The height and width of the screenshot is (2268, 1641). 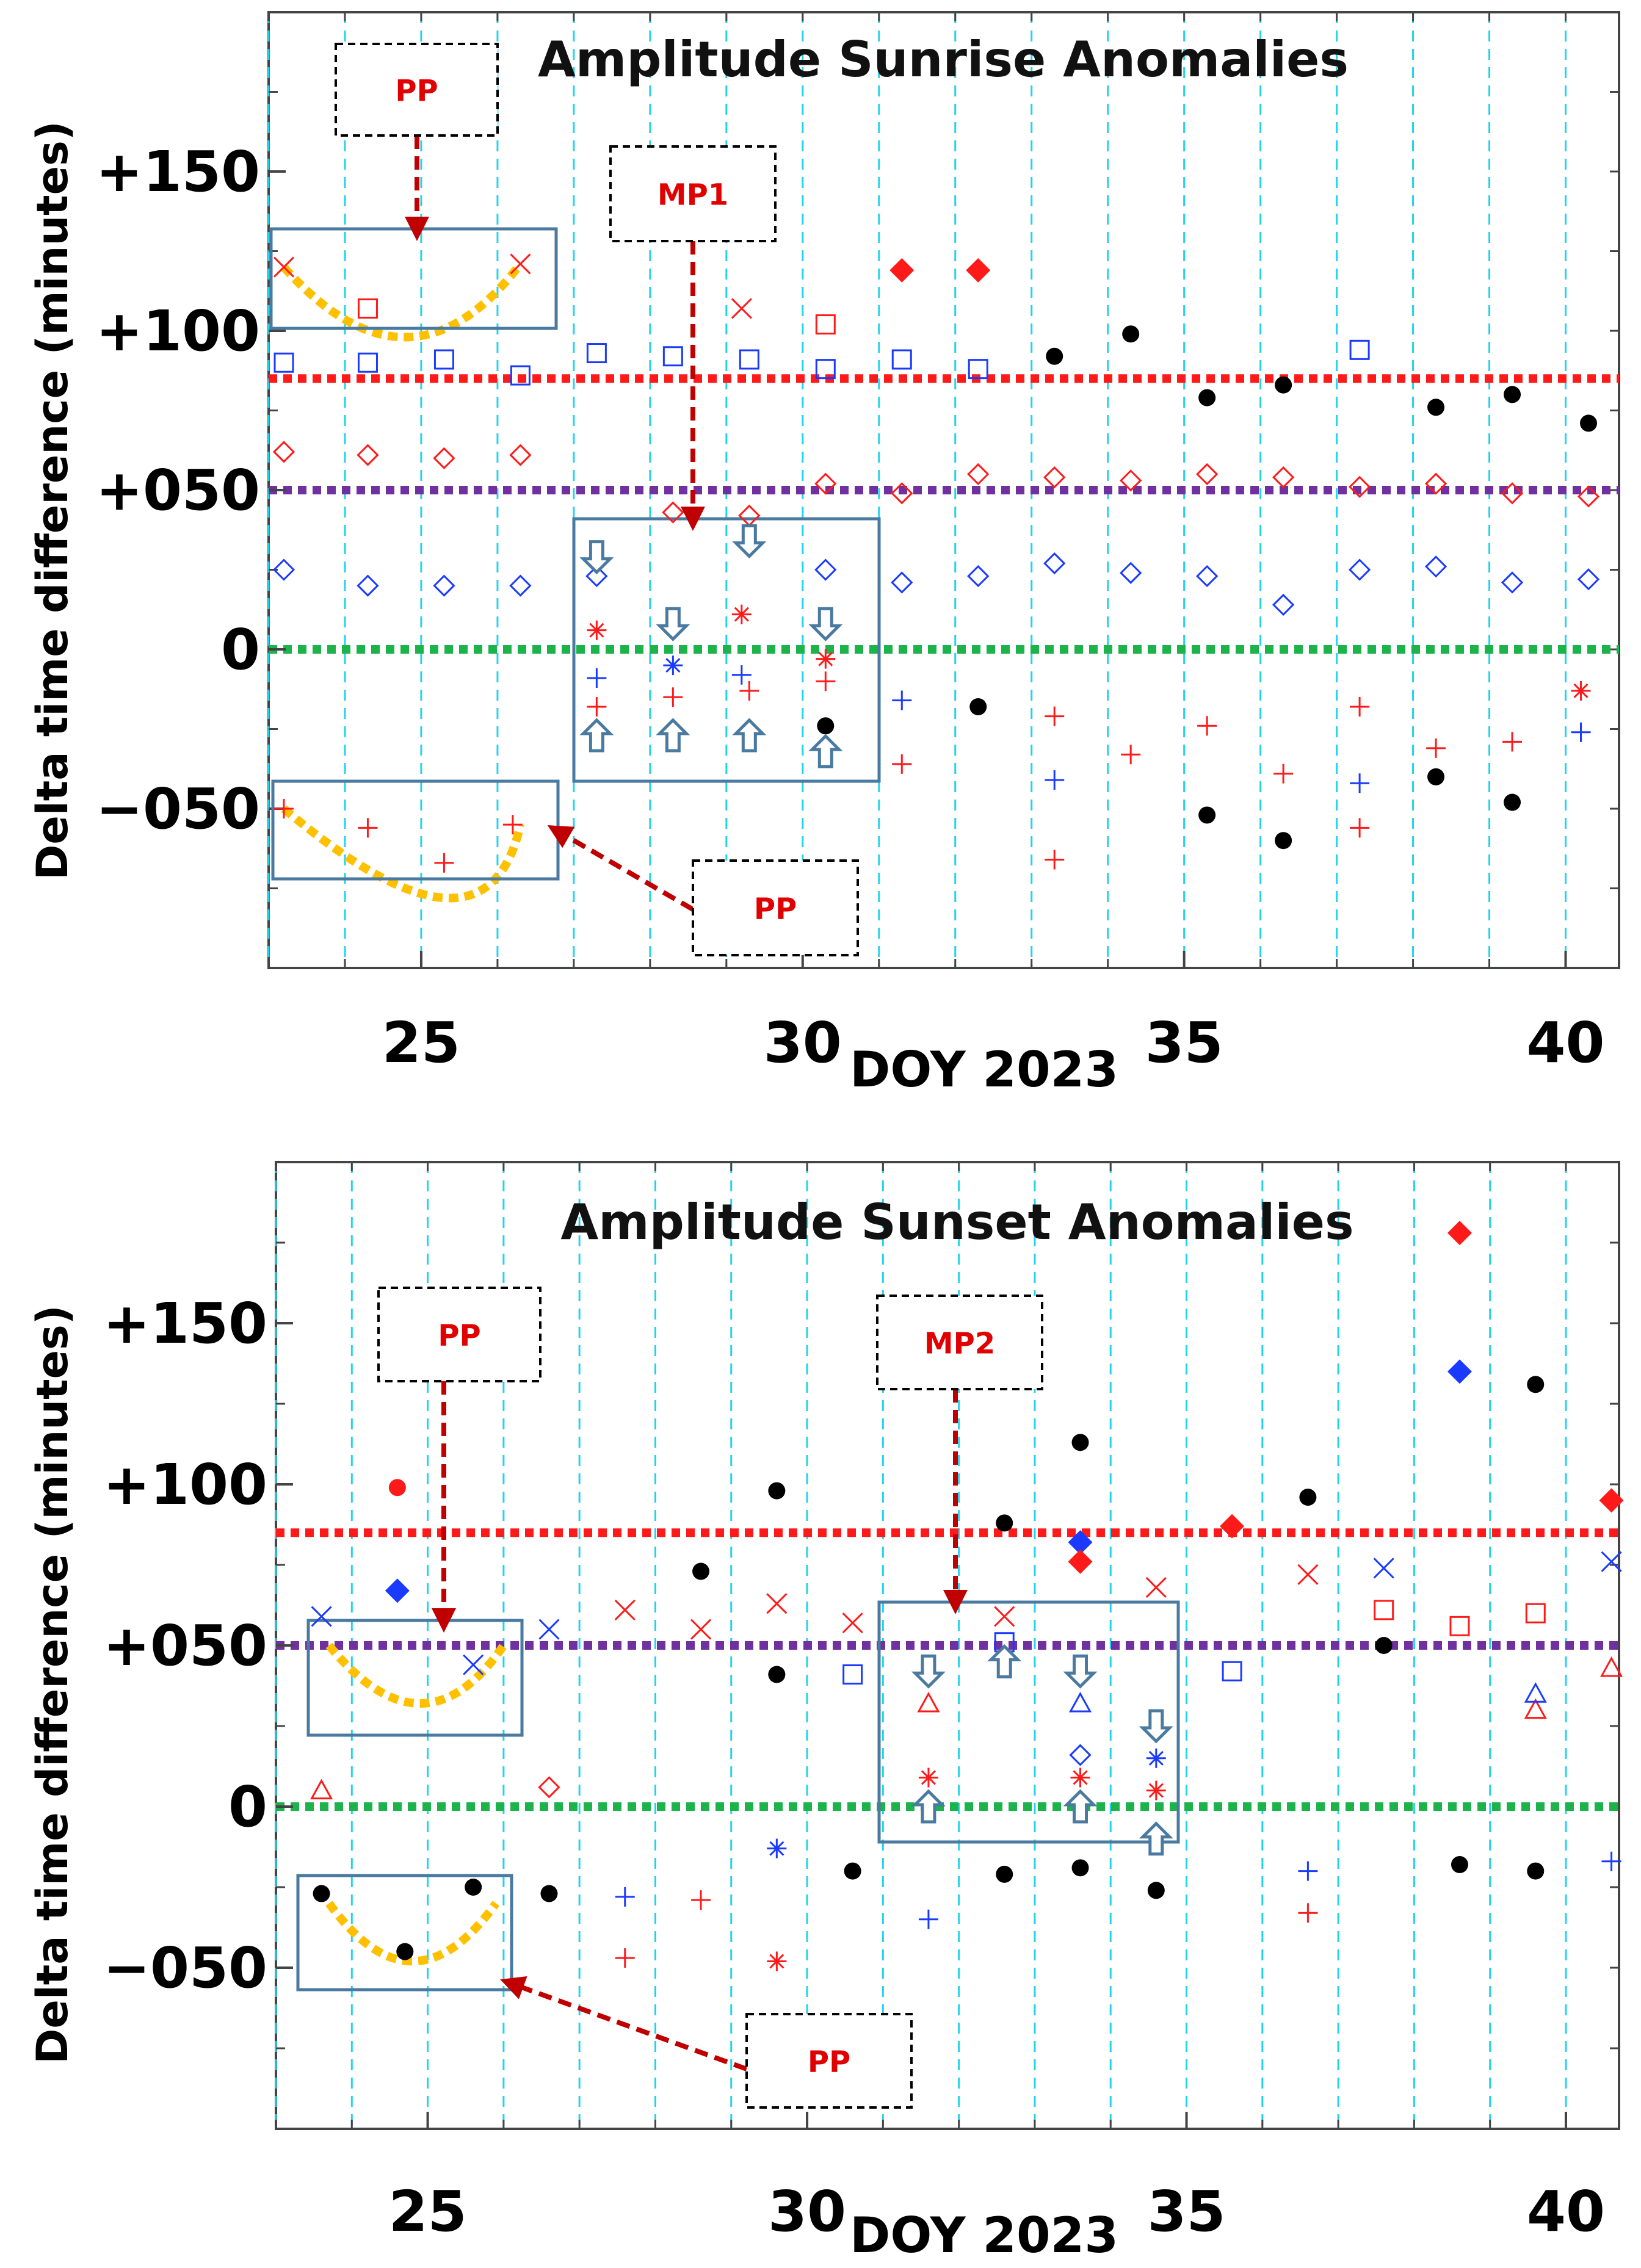 What do you see at coordinates (984, 1069) in the screenshot?
I see `x-axis-label: DOY 2023` at bounding box center [984, 1069].